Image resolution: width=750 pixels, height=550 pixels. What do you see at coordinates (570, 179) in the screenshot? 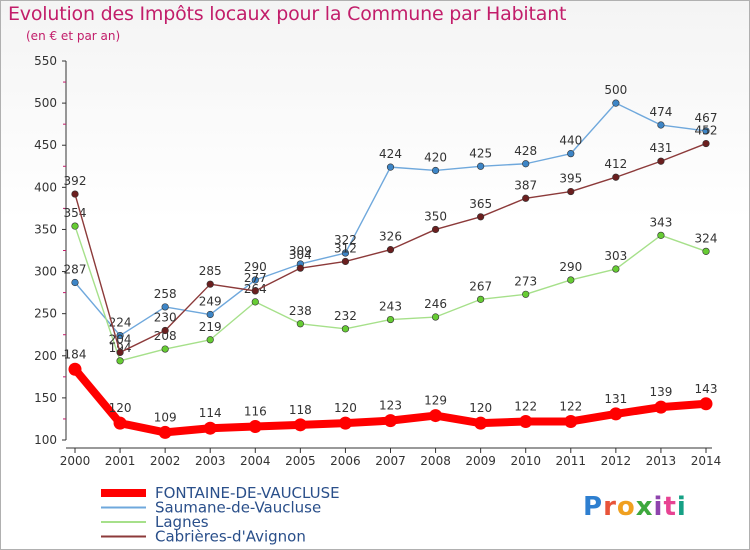
I see `data-label-cabrieres-d-avignon: 395` at bounding box center [570, 179].